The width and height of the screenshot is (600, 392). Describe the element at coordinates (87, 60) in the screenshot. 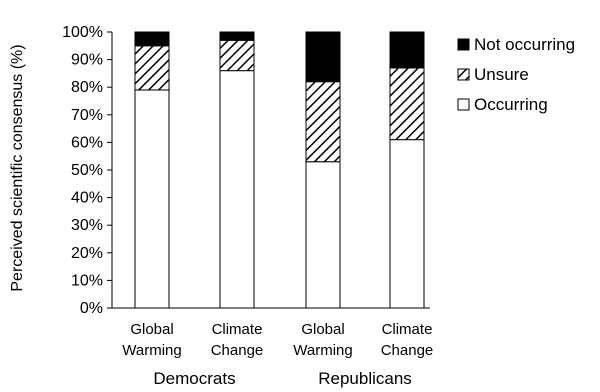

I see `y-tick-label: 90%` at that location.